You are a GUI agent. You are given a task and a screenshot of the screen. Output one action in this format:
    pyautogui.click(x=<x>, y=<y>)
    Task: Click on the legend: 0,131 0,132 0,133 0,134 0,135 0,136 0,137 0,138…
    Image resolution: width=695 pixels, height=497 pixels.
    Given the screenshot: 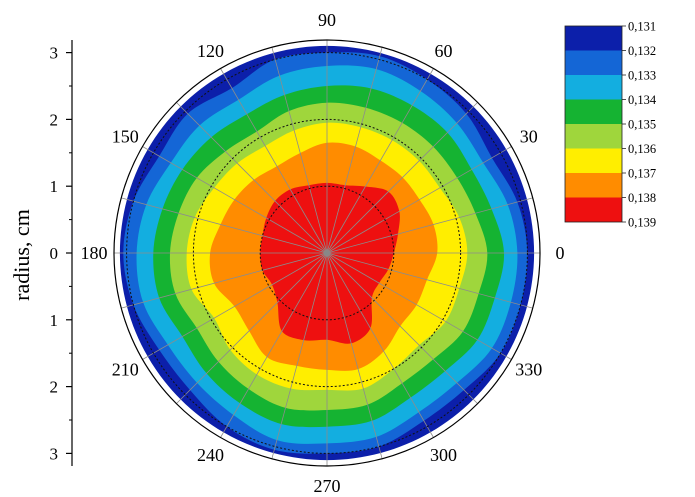 What is the action you would take?
    pyautogui.click(x=610, y=125)
    